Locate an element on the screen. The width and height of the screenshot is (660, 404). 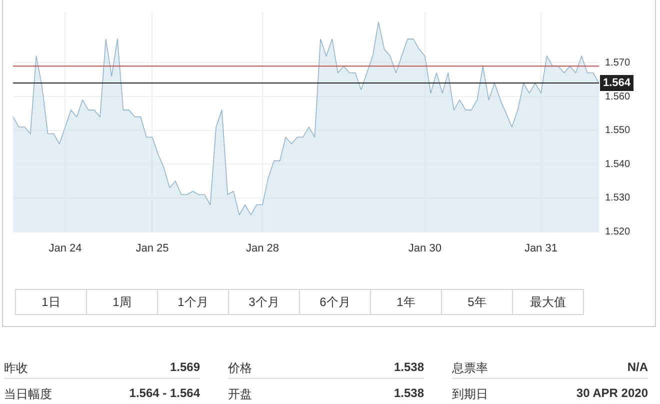
text: 1.564 - 1.564 is located at coordinates (164, 393).